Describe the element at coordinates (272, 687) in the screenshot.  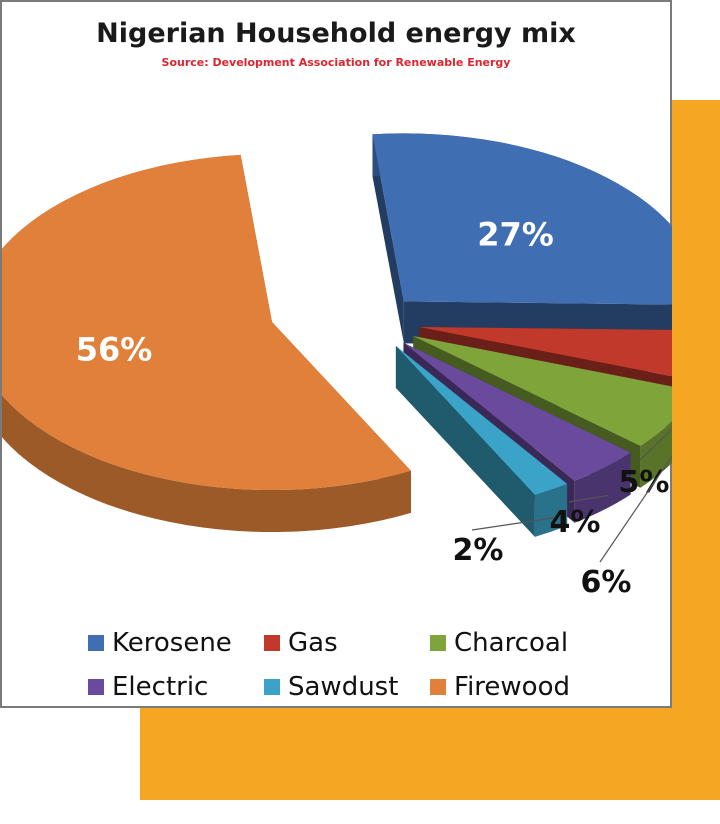
I see `legend-swatch-sawdust` at that location.